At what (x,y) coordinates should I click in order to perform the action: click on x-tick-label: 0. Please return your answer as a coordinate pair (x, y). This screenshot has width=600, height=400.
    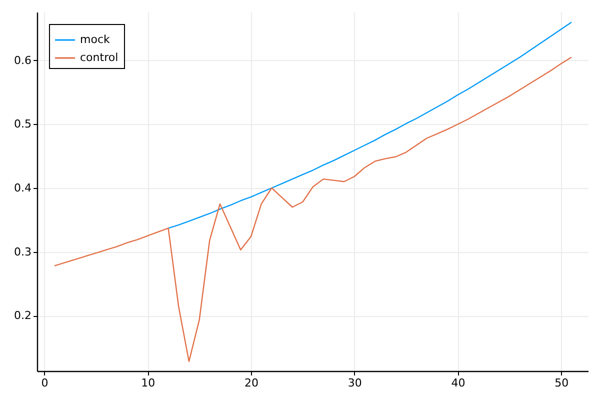
    Looking at the image, I should click on (44, 383).